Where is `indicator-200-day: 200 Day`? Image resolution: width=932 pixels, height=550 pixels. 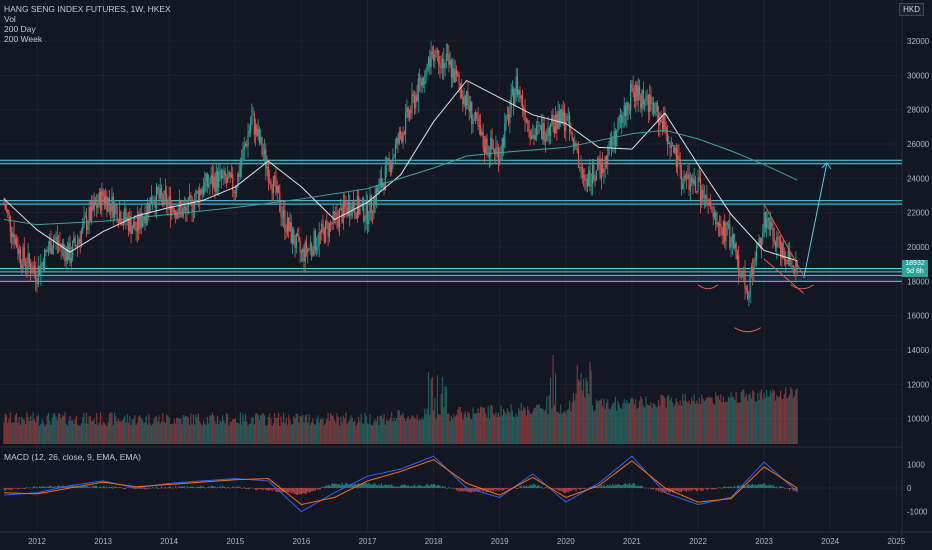
indicator-200-day: 200 Day is located at coordinates (20, 29).